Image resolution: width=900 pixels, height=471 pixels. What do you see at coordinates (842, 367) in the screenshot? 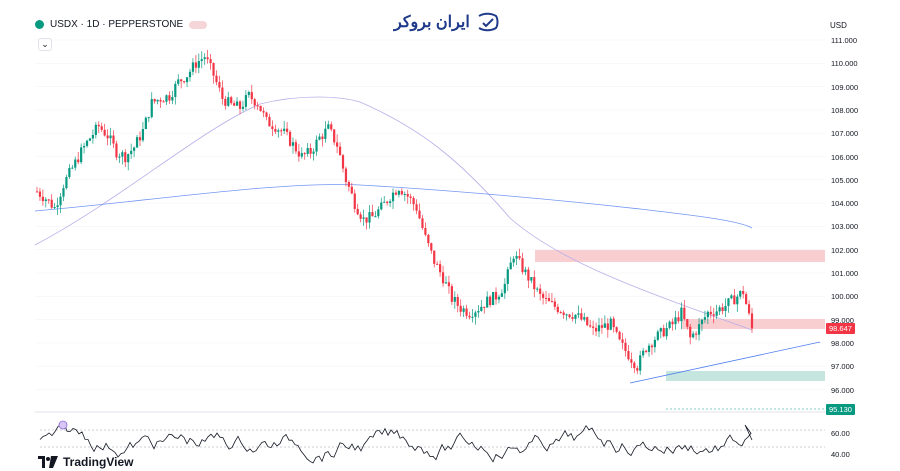
I see `price-tick-label: 97.000` at bounding box center [842, 367].